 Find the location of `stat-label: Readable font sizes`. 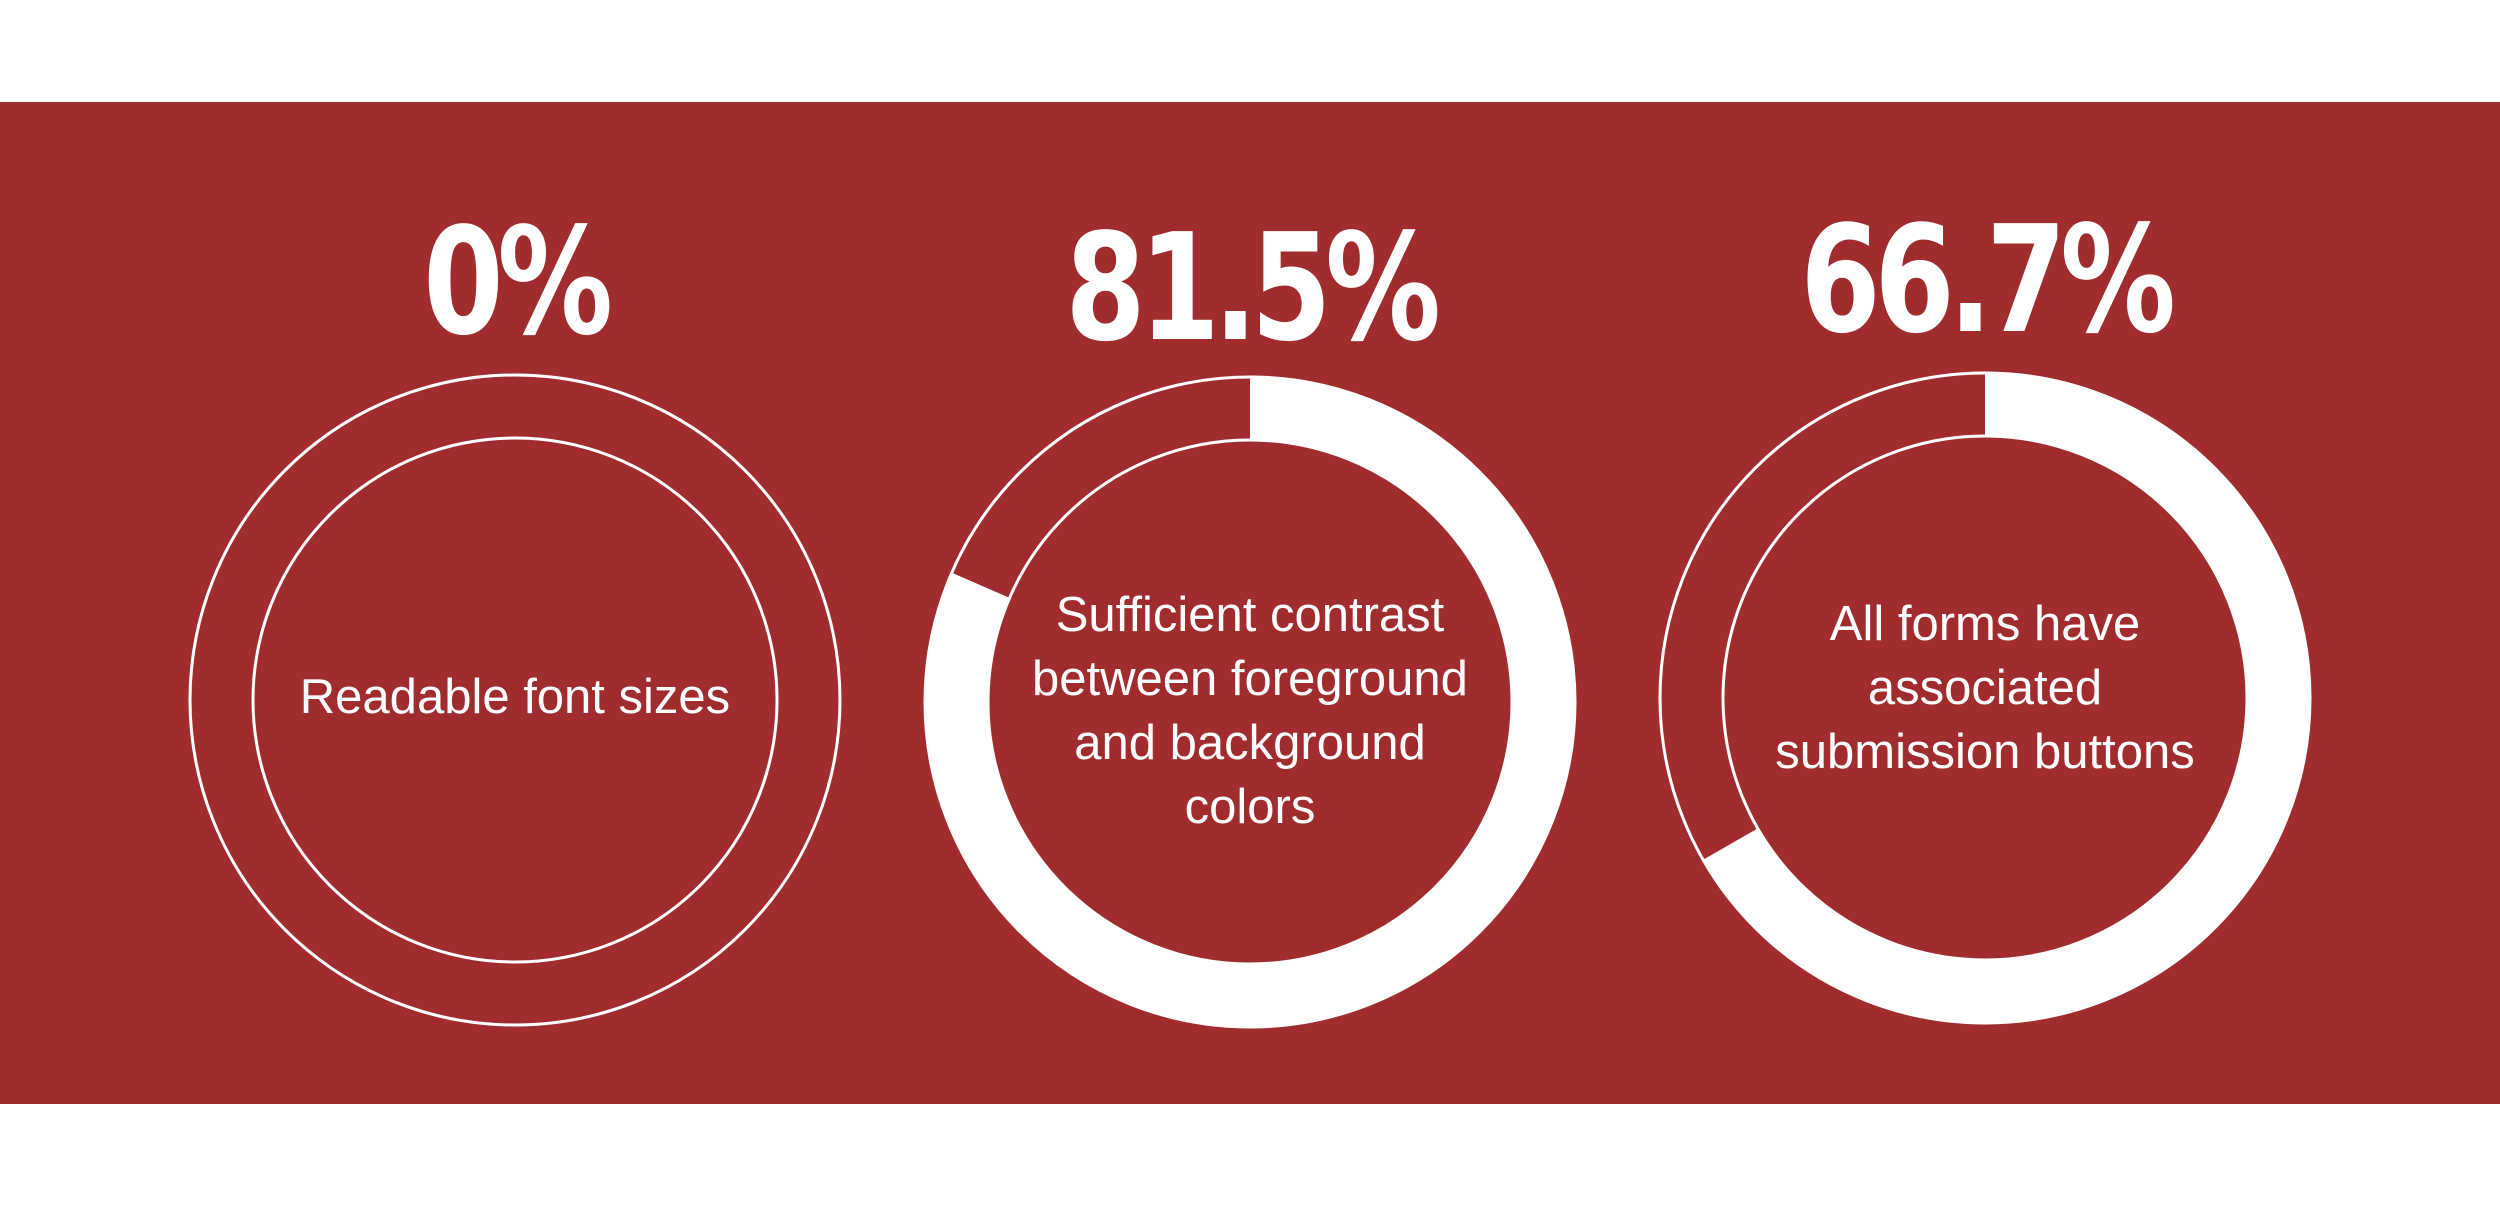

stat-label: Readable font sizes is located at coordinates (515, 697).